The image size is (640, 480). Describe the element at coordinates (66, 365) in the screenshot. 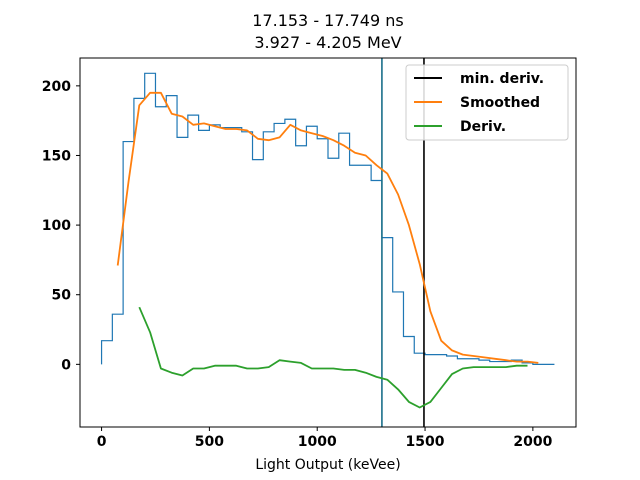

I see `y-tick-label: 0` at that location.